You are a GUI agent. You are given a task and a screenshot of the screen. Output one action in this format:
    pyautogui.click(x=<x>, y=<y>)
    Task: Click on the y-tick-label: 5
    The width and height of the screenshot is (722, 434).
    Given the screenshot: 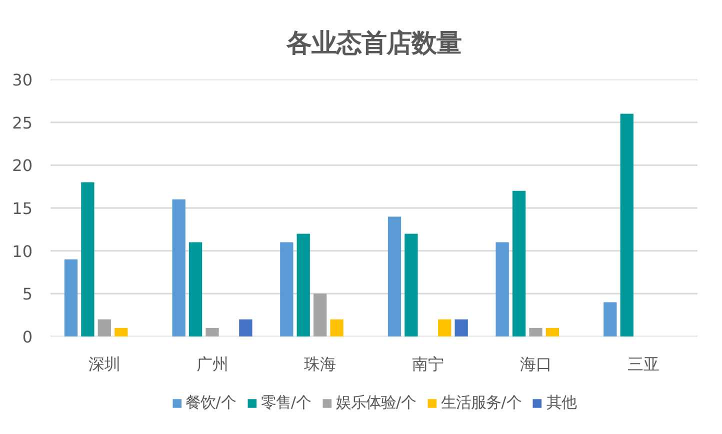 What is the action you would take?
    pyautogui.click(x=27, y=294)
    